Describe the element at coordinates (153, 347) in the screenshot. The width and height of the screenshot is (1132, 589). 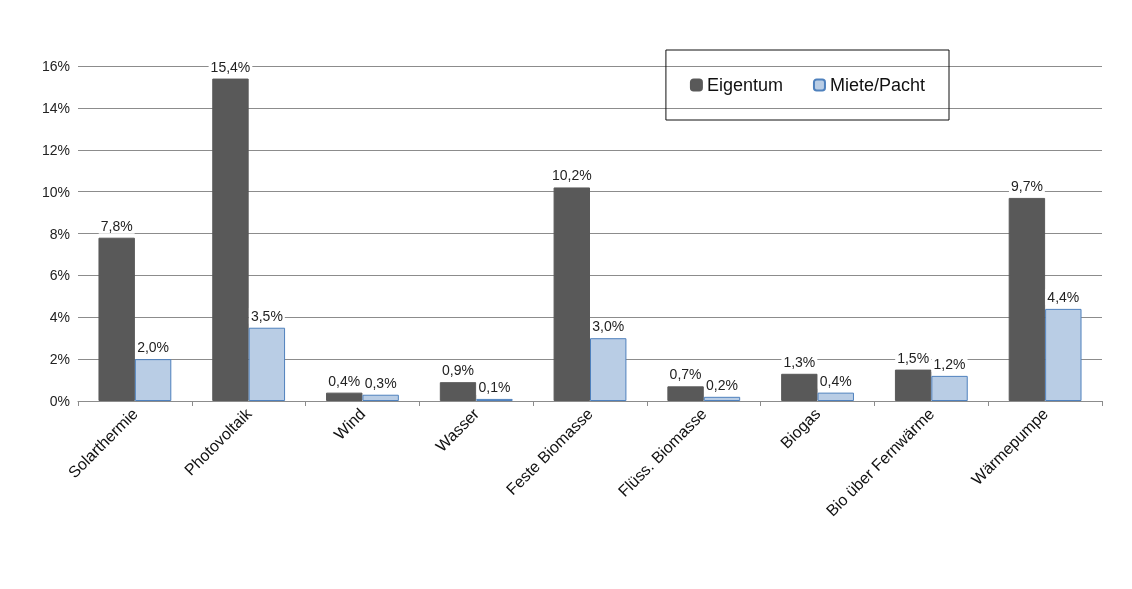
I see `data-label: 2,0%` at that location.